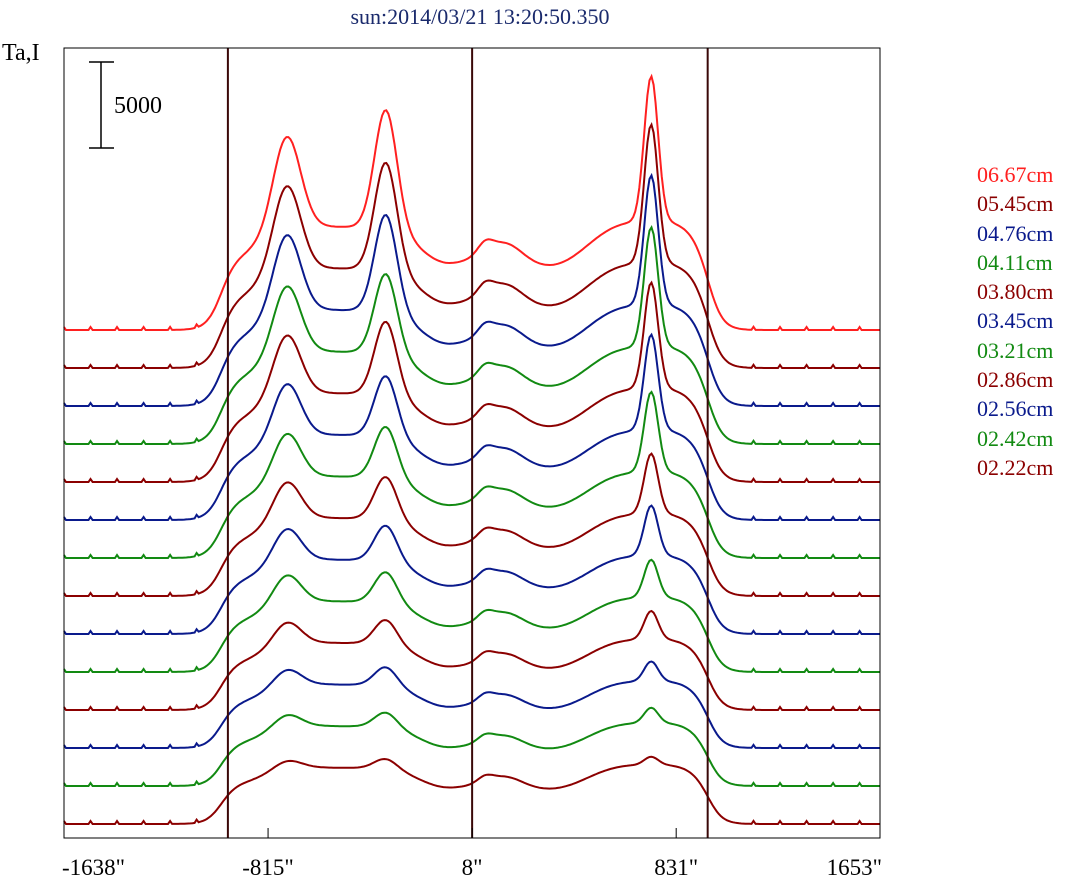  Describe the element at coordinates (1015, 204) in the screenshot. I see `legend-entry: 05.45cm` at that location.